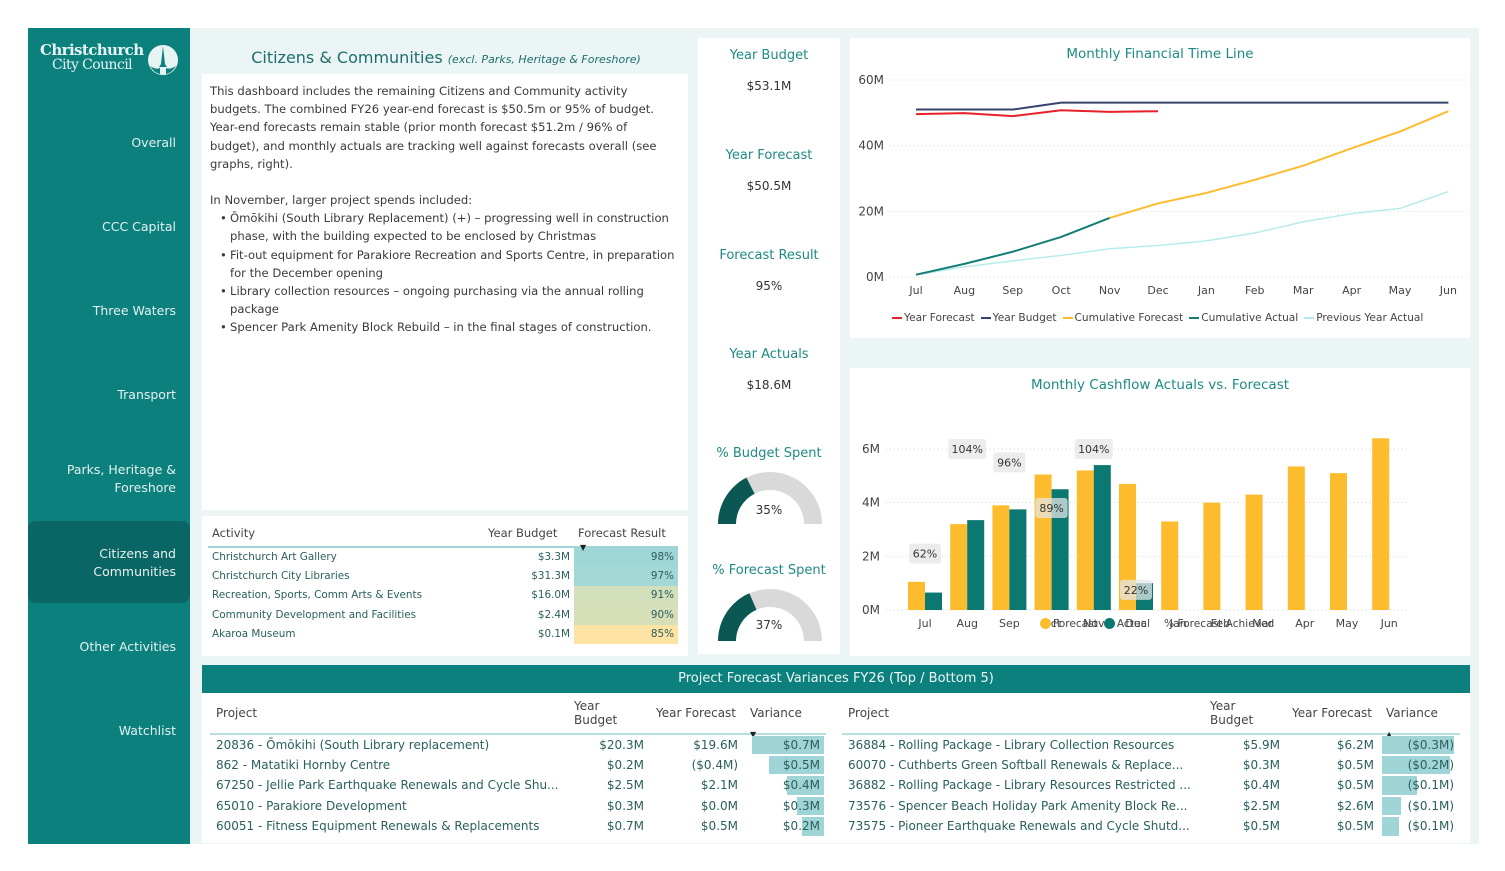 This screenshot has width=1505, height=871. What do you see at coordinates (871, 80) in the screenshot?
I see `svg-text: 60M` at bounding box center [871, 80].